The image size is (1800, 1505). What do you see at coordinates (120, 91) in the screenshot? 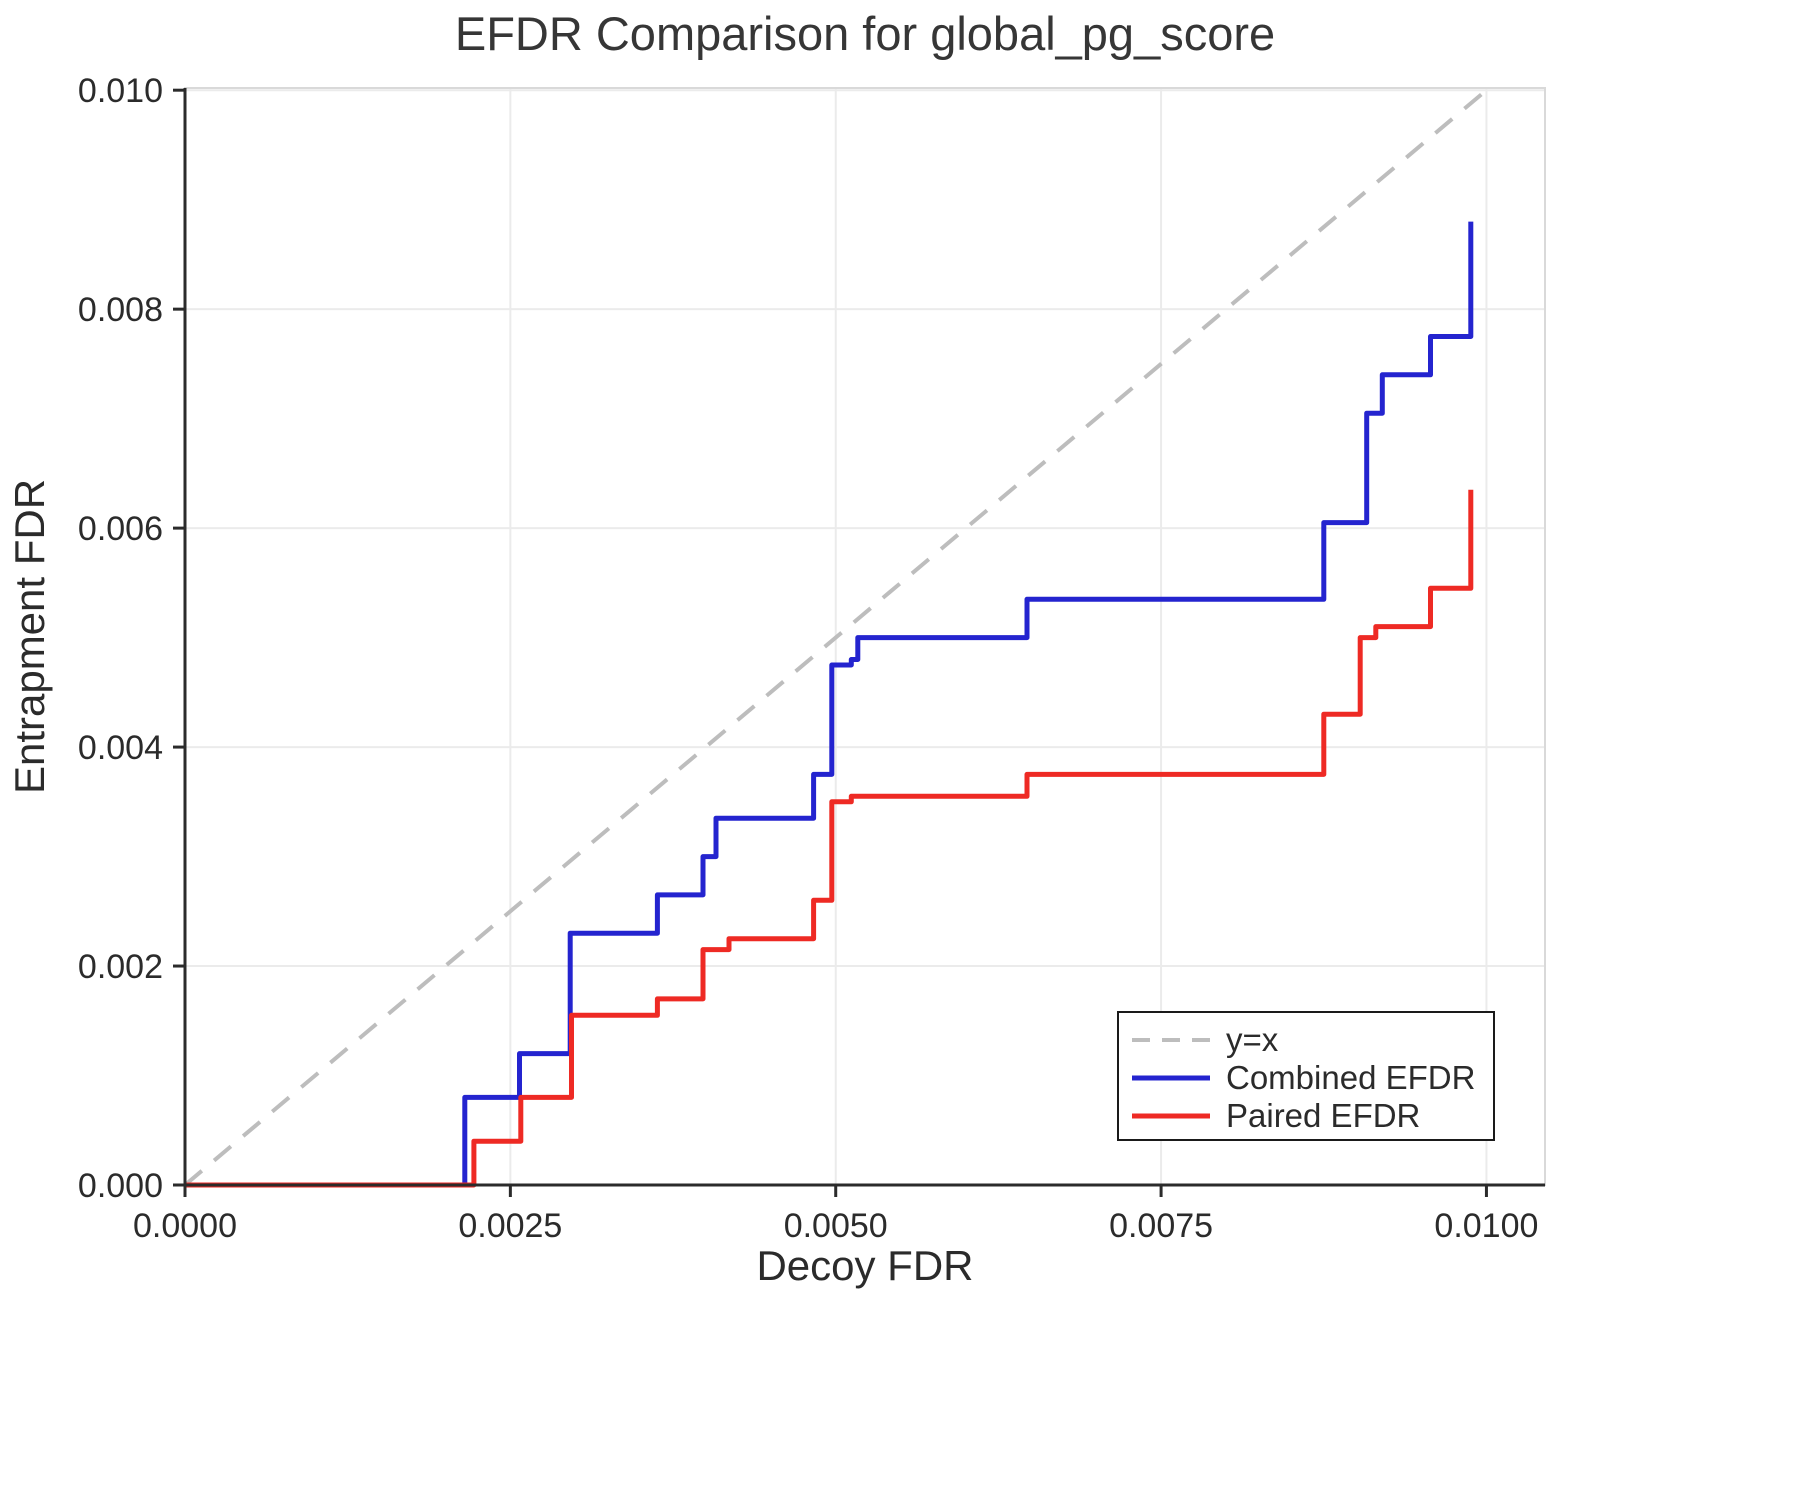
I see `y-tick-label: 0.010` at bounding box center [120, 91].